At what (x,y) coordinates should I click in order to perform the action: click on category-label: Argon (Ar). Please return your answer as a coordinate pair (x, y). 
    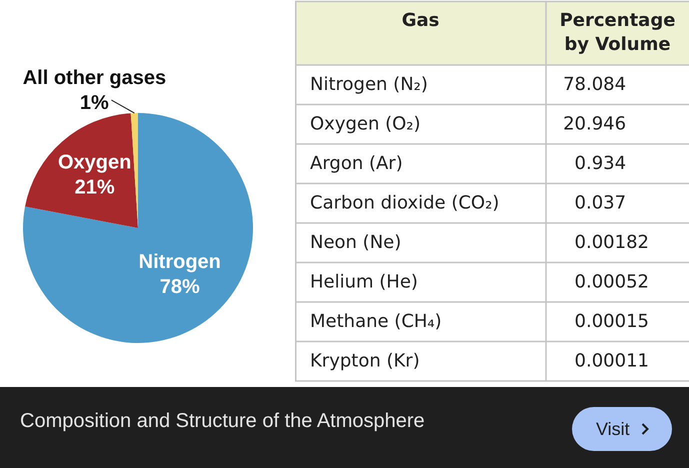
    Looking at the image, I should click on (356, 163).